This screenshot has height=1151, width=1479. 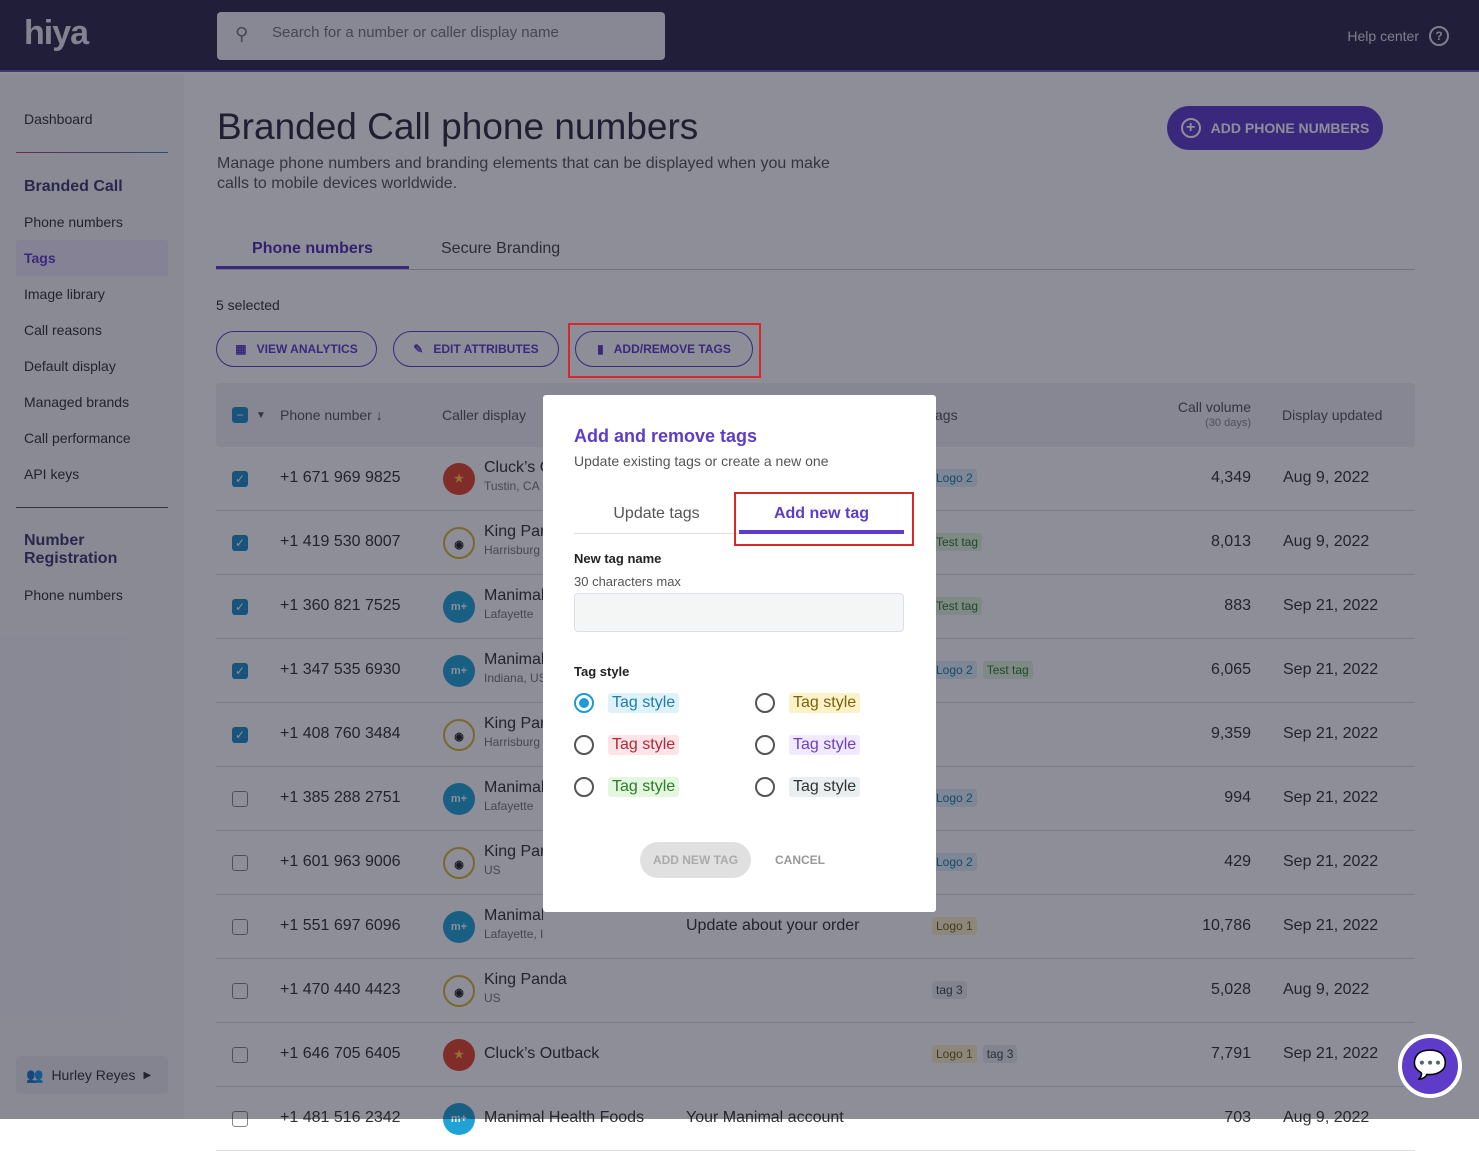 What do you see at coordinates (512, 486) in the screenshot?
I see `caller-location: Tustin, CA` at bounding box center [512, 486].